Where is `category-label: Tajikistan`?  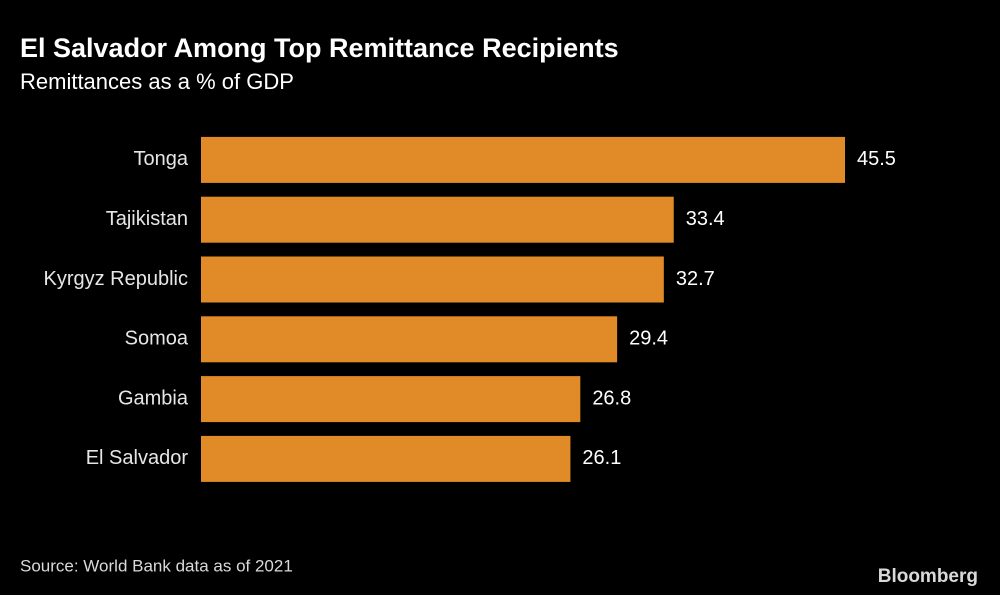
category-label: Tajikistan is located at coordinates (147, 219).